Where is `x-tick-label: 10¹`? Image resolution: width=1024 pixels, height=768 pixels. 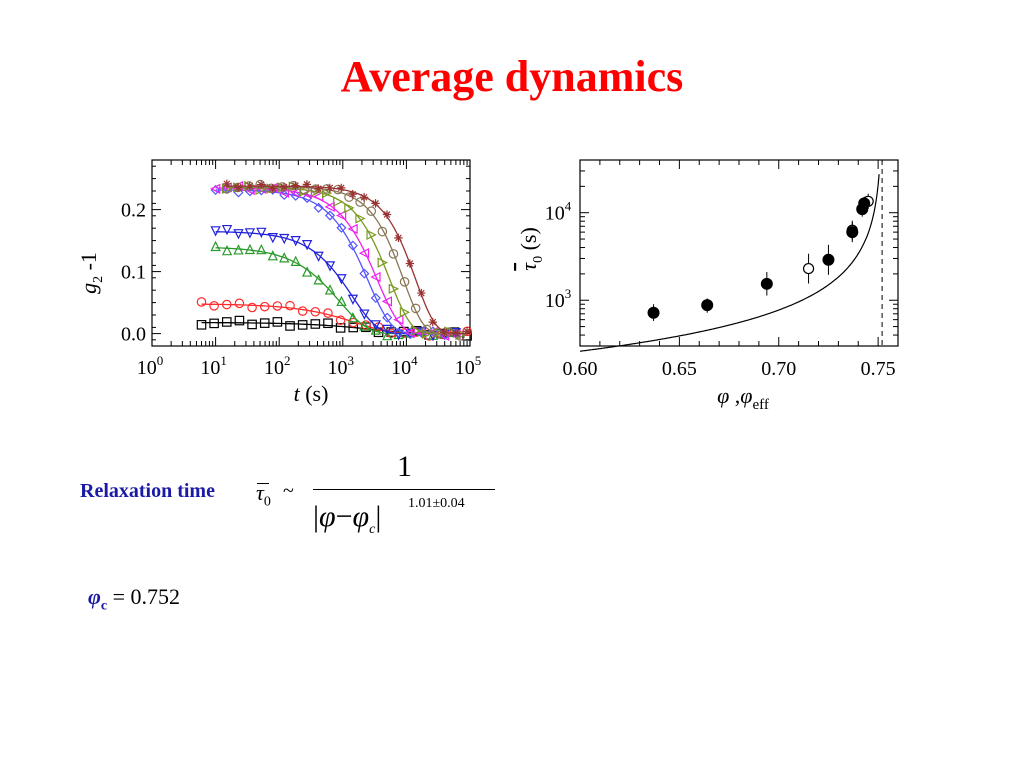
x-tick-label: 10¹ is located at coordinates (213, 366).